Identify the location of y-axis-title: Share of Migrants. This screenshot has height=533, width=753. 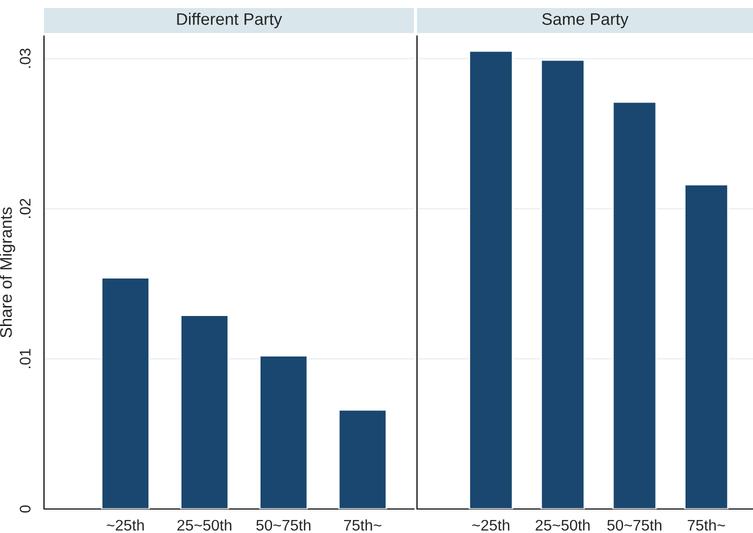
(8, 272).